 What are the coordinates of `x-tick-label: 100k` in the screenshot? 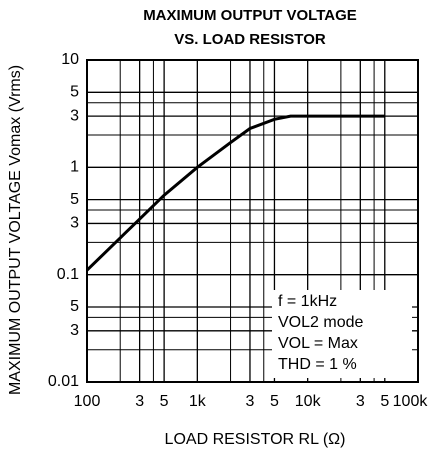 It's located at (411, 401).